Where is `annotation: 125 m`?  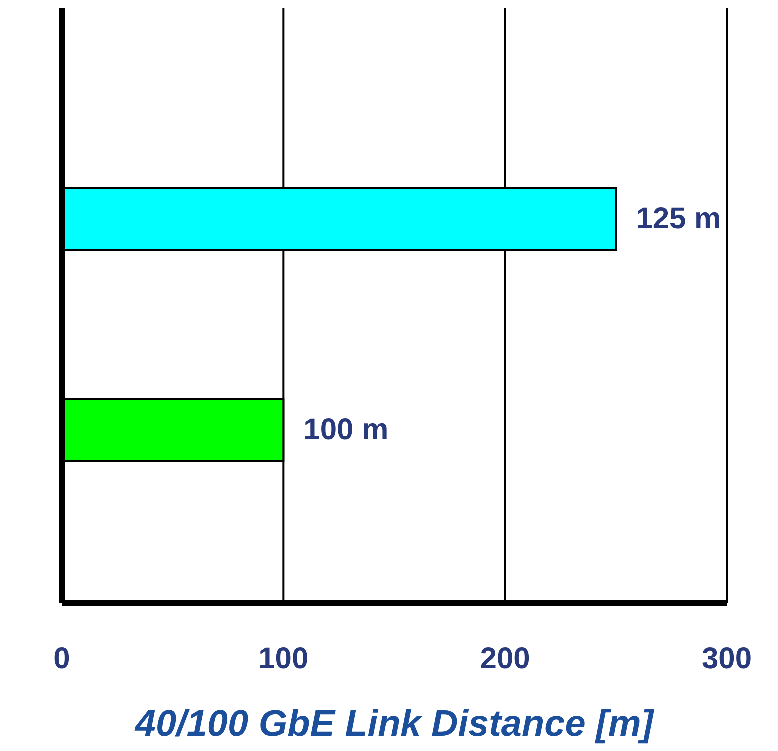
annotation: 125 m is located at coordinates (679, 219).